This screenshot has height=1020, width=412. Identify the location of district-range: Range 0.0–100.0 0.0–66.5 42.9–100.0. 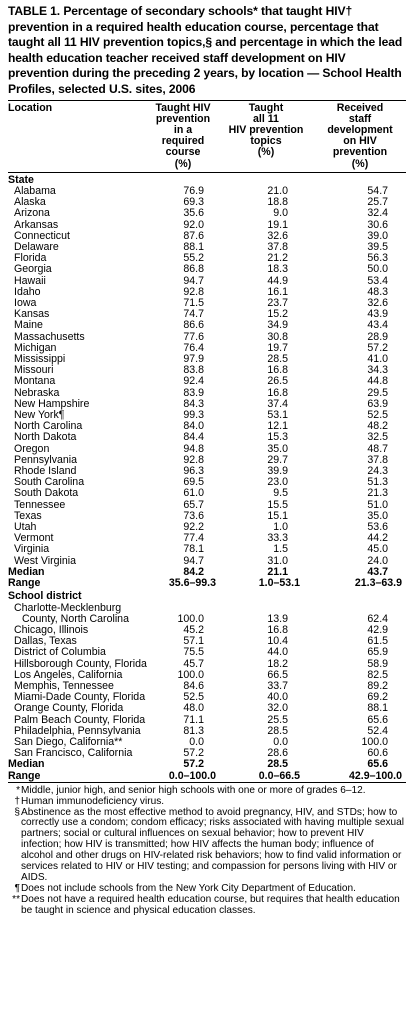
(207, 775).